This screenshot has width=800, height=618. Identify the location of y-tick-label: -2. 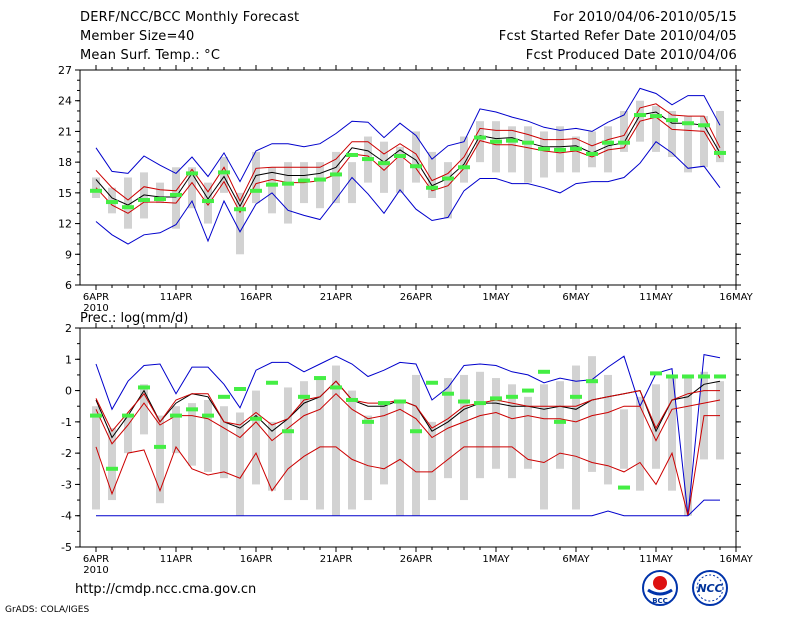
(66, 453).